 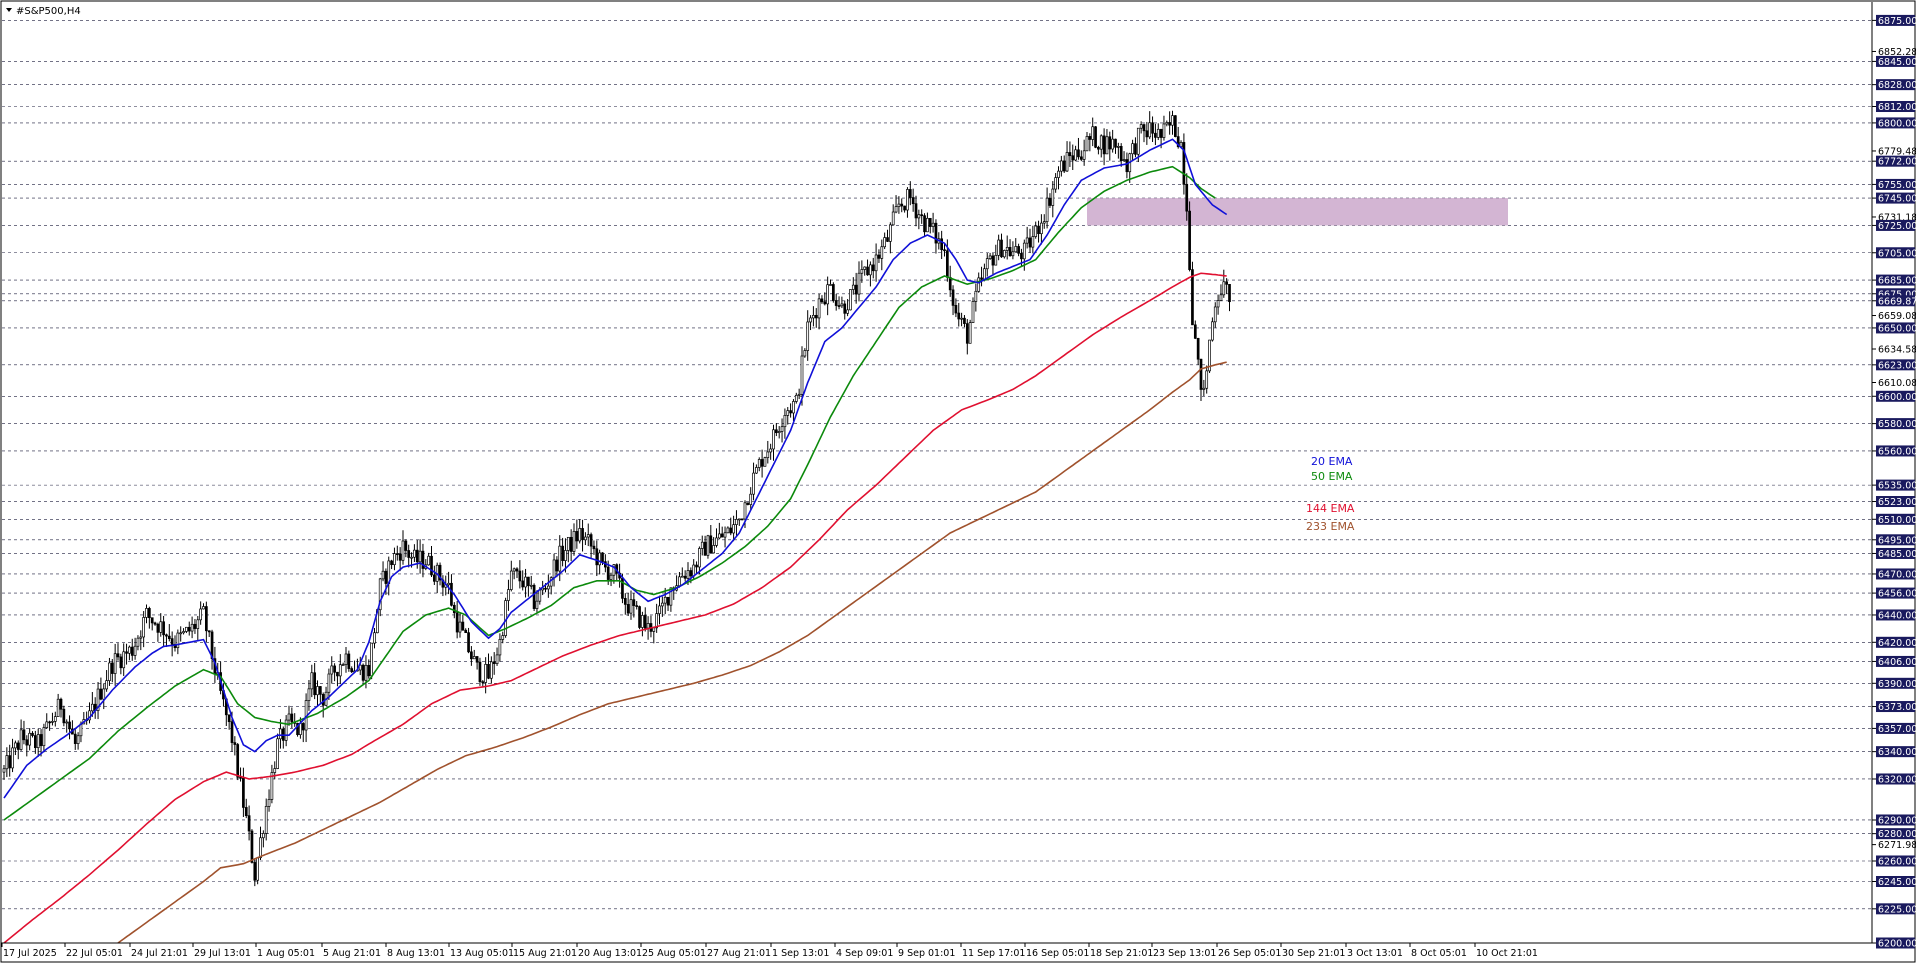 I want to click on symbol-header: #S&P500,H4, so click(x=43, y=11).